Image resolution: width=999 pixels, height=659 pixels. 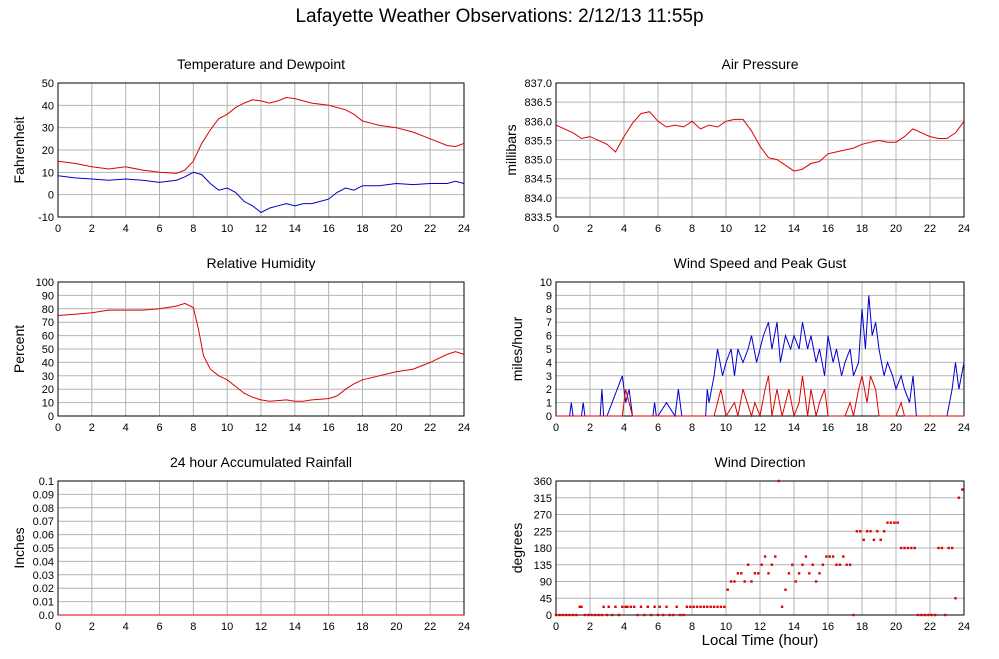 What do you see at coordinates (549, 363) in the screenshot?
I see `y-tick-label: 4` at bounding box center [549, 363].